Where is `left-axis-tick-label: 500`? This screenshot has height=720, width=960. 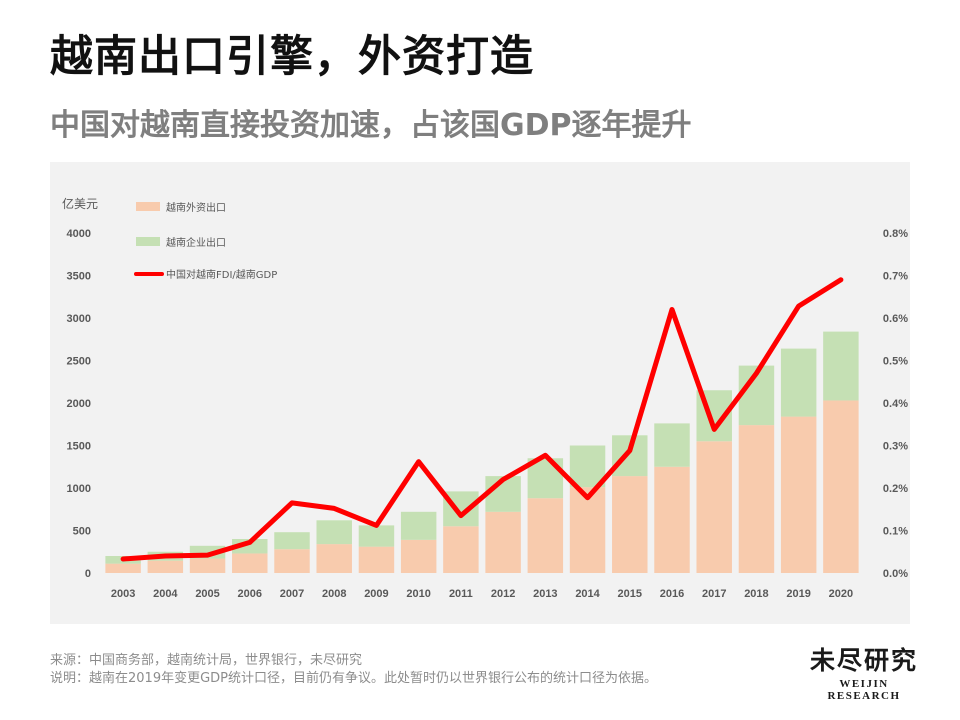 left-axis-tick-label: 500 is located at coordinates (82, 532).